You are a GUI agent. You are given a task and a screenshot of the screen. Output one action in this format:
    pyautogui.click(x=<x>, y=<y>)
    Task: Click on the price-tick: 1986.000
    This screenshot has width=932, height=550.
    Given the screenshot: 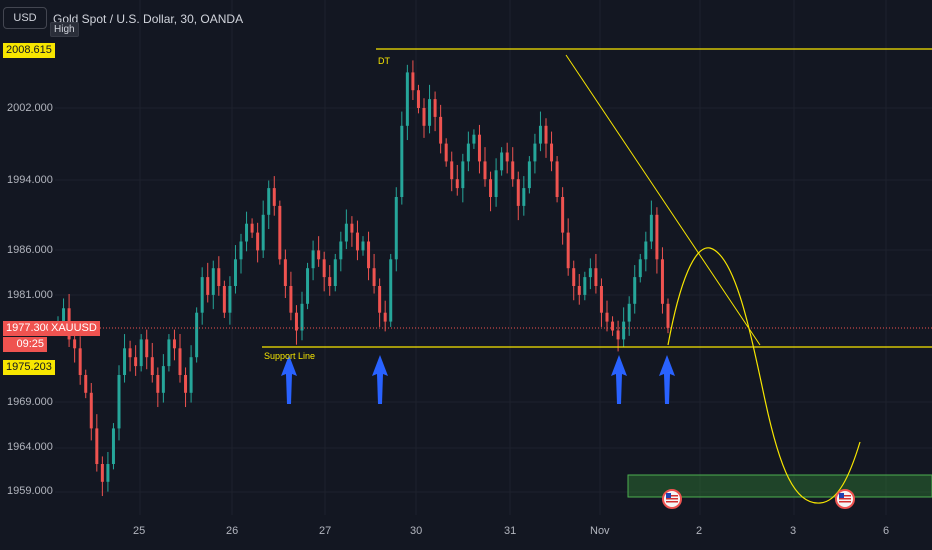 What is the action you would take?
    pyautogui.click(x=30, y=250)
    